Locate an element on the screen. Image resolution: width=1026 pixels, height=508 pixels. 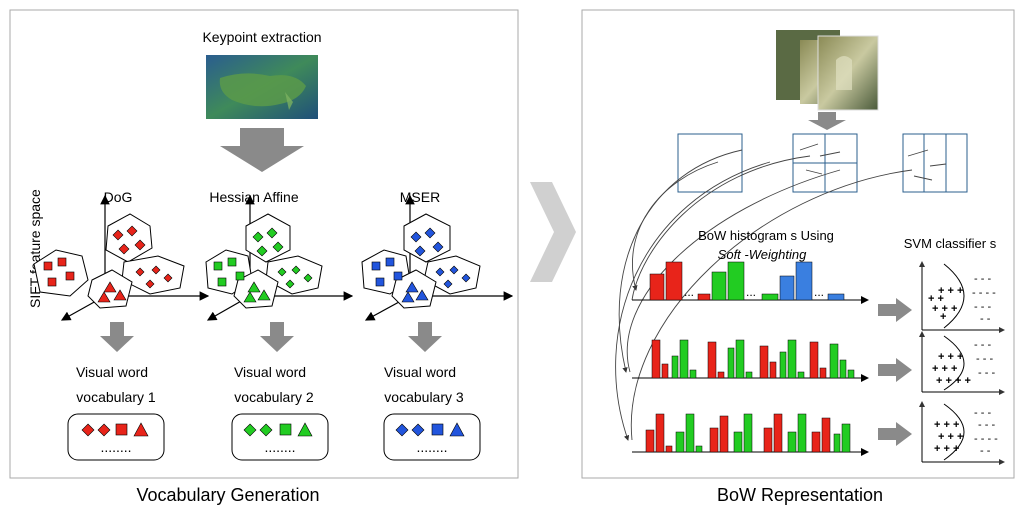
photo-down-arrow is located at coordinates (827, 121).